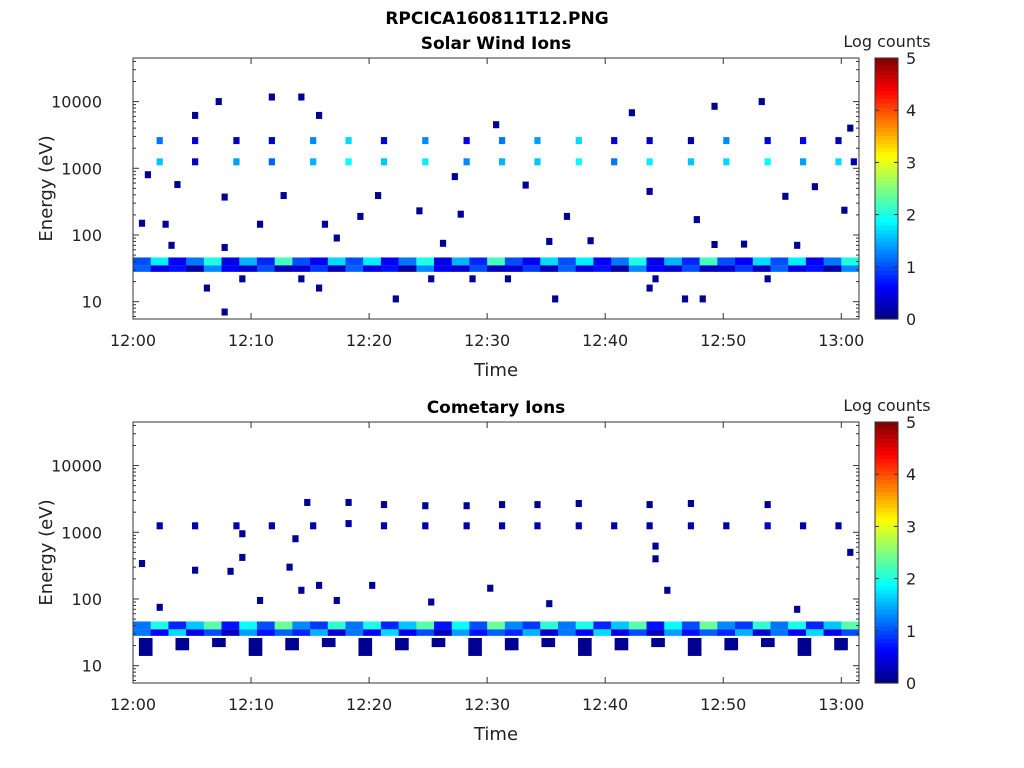 The width and height of the screenshot is (1024, 768). Describe the element at coordinates (369, 340) in the screenshot. I see `x-tick-label: 12:20` at that location.